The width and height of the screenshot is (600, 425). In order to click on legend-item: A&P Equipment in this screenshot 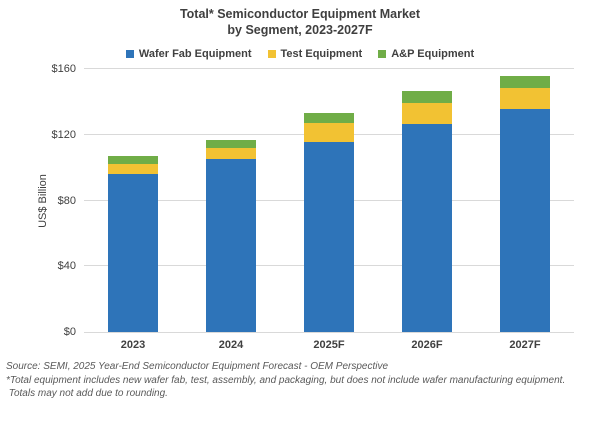, I will do `click(426, 54)`.